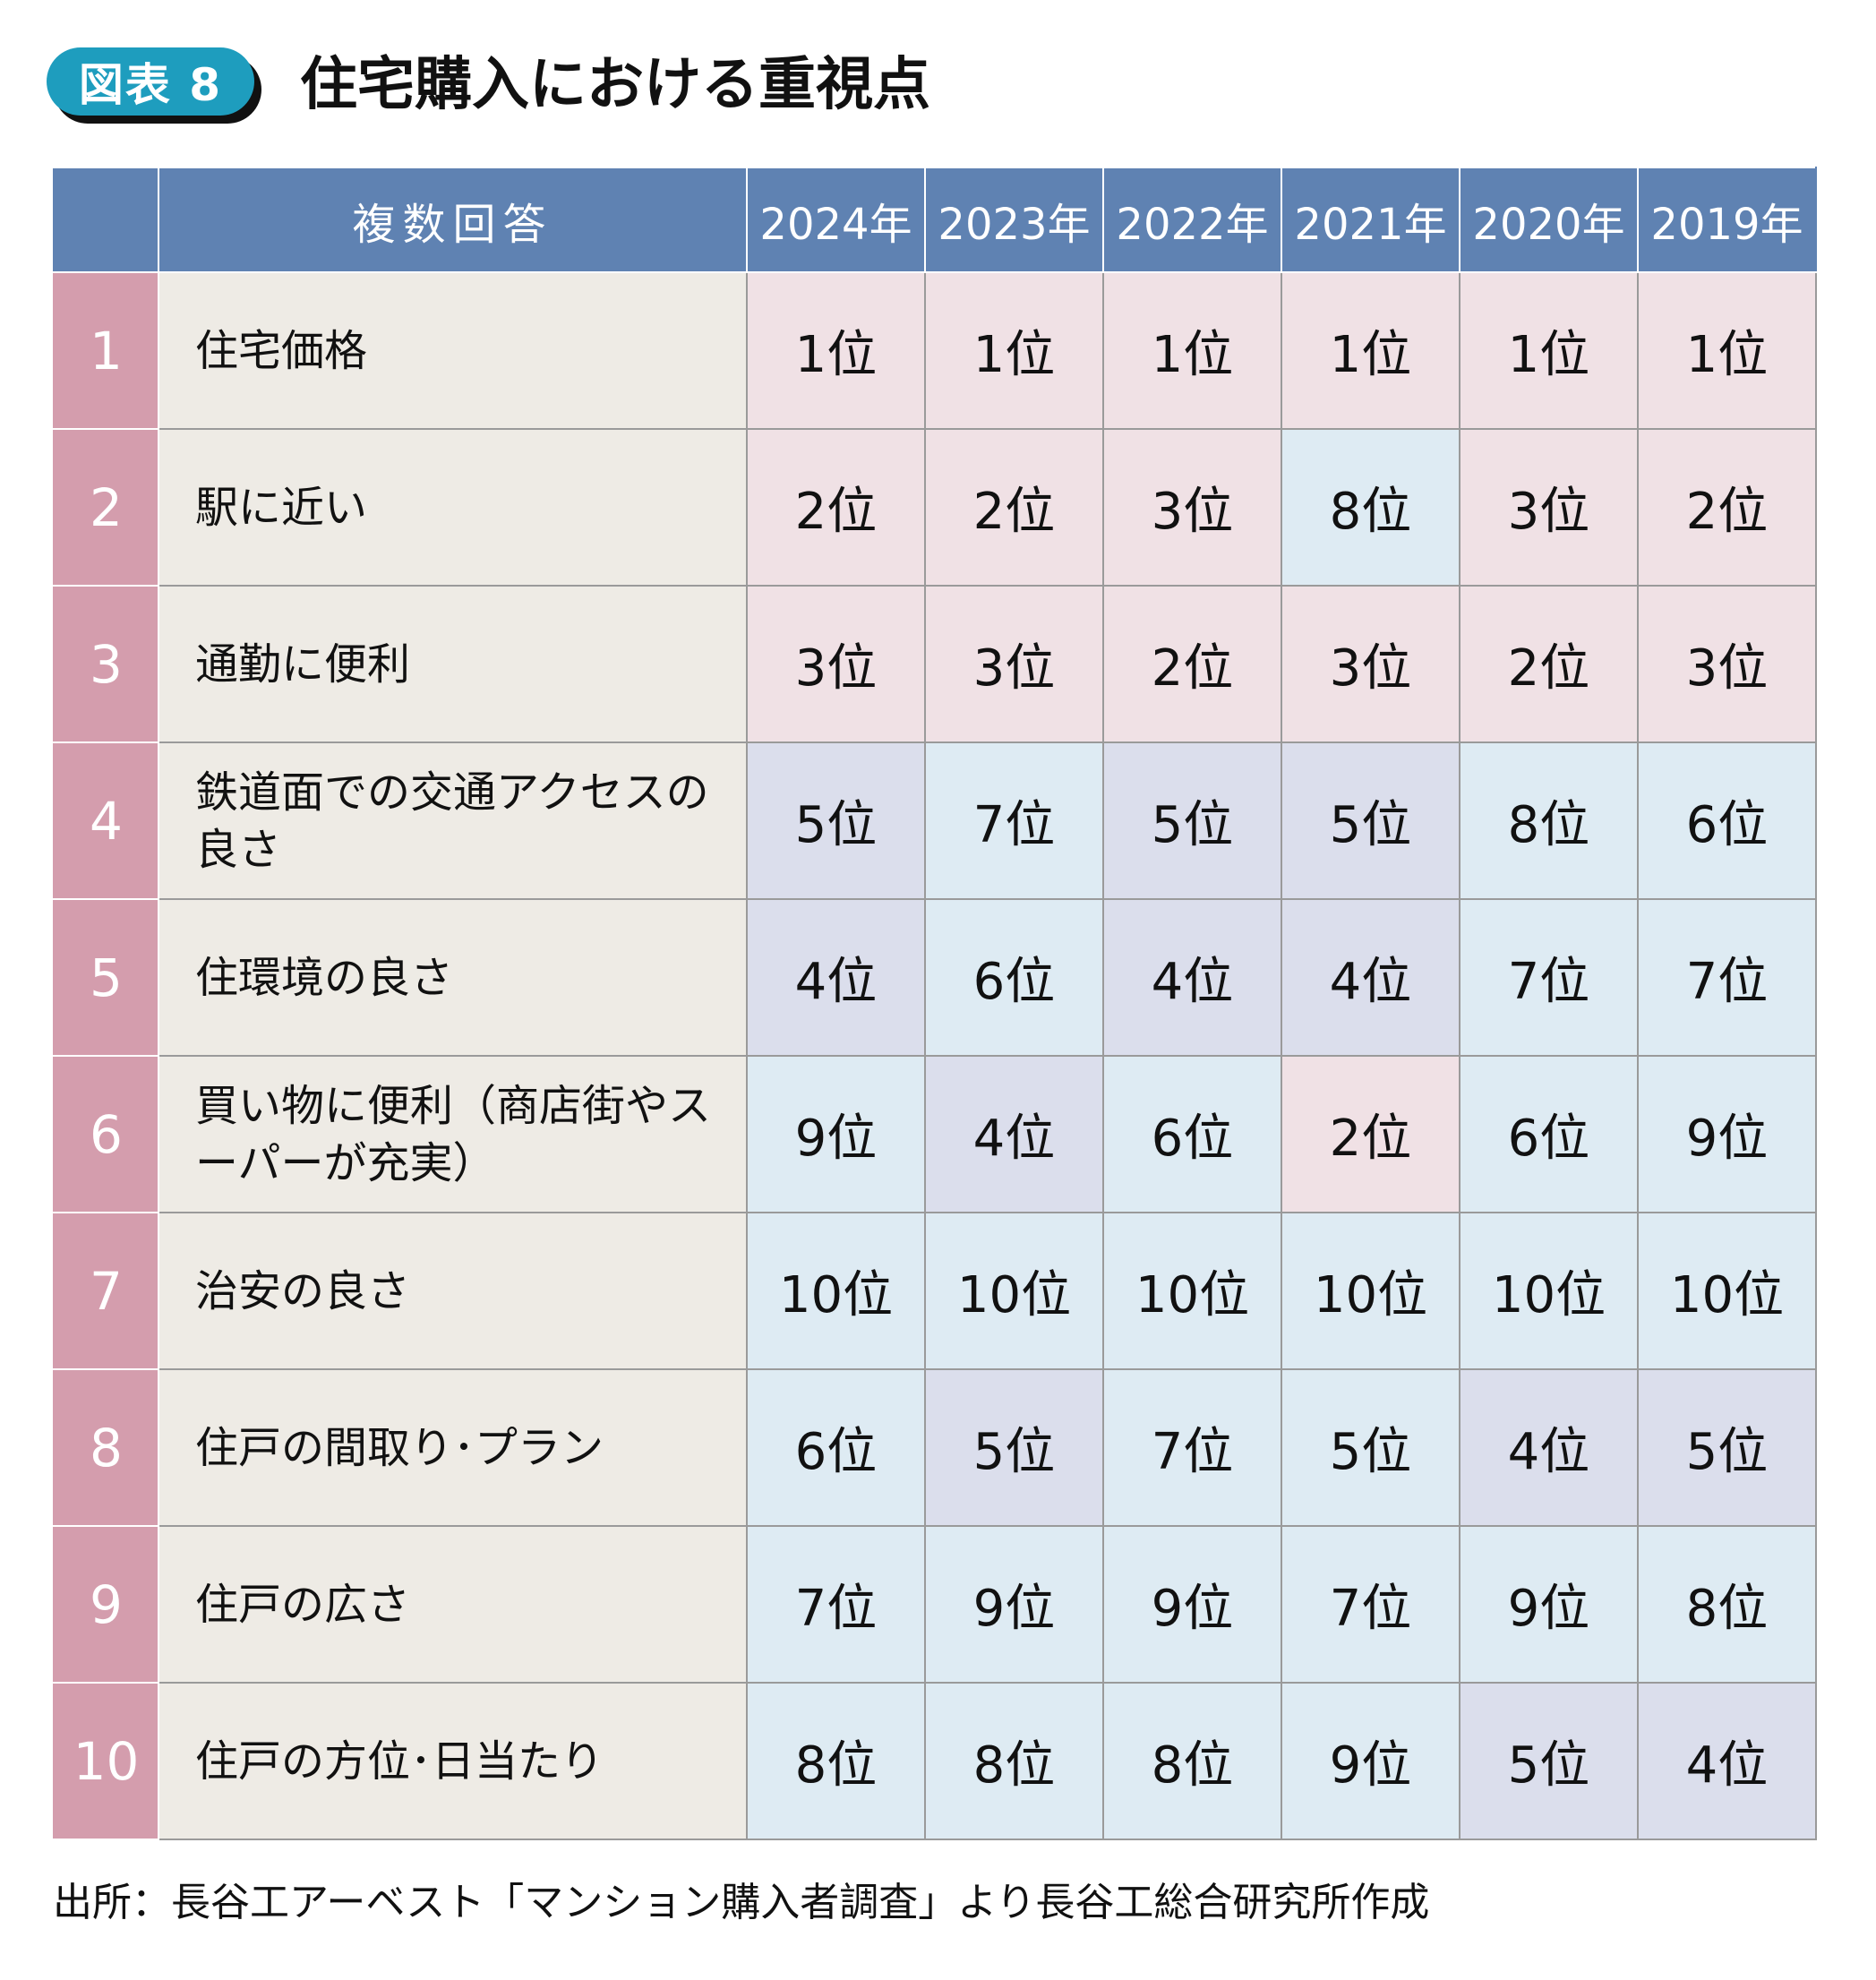 The width and height of the screenshot is (1876, 1980). I want to click on header-year: 2021年, so click(1371, 220).